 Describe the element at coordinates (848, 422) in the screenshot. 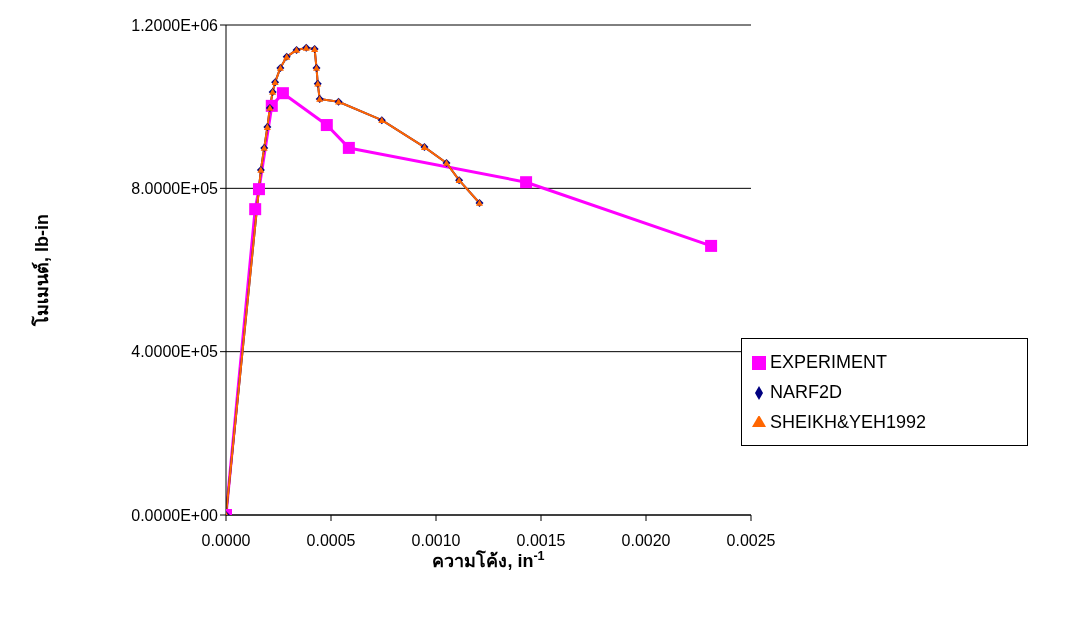

I see `legend-label: SHEIKH&YEH1992` at that location.